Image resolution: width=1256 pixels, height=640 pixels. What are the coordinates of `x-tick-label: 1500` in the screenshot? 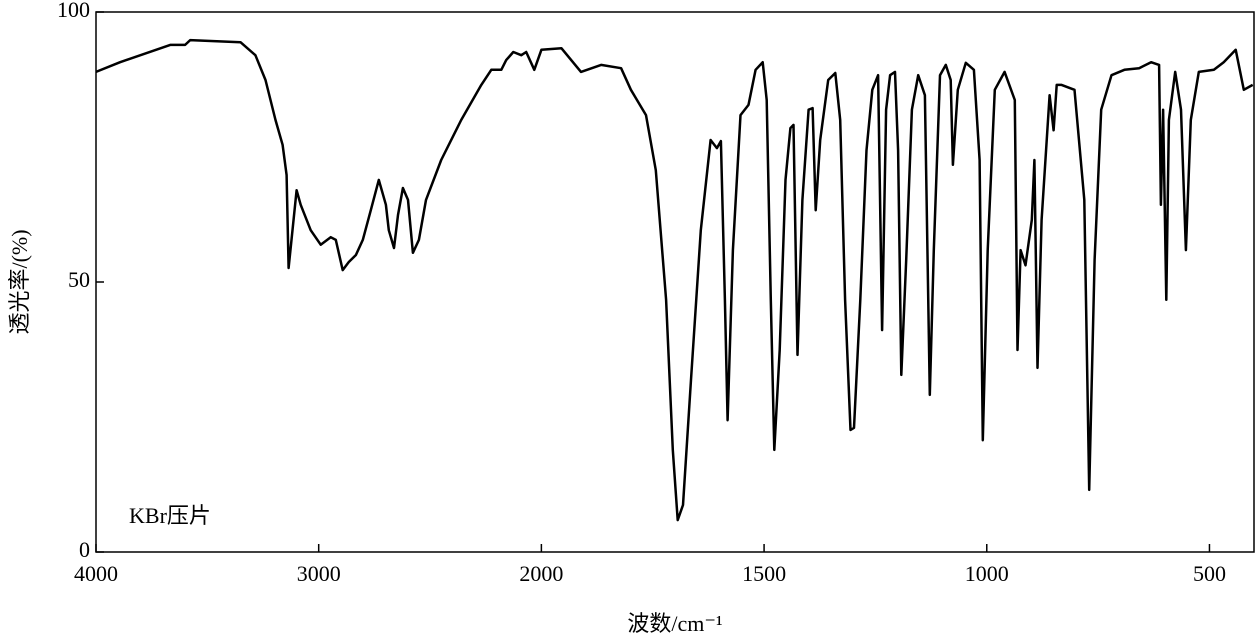 It's located at (764, 573).